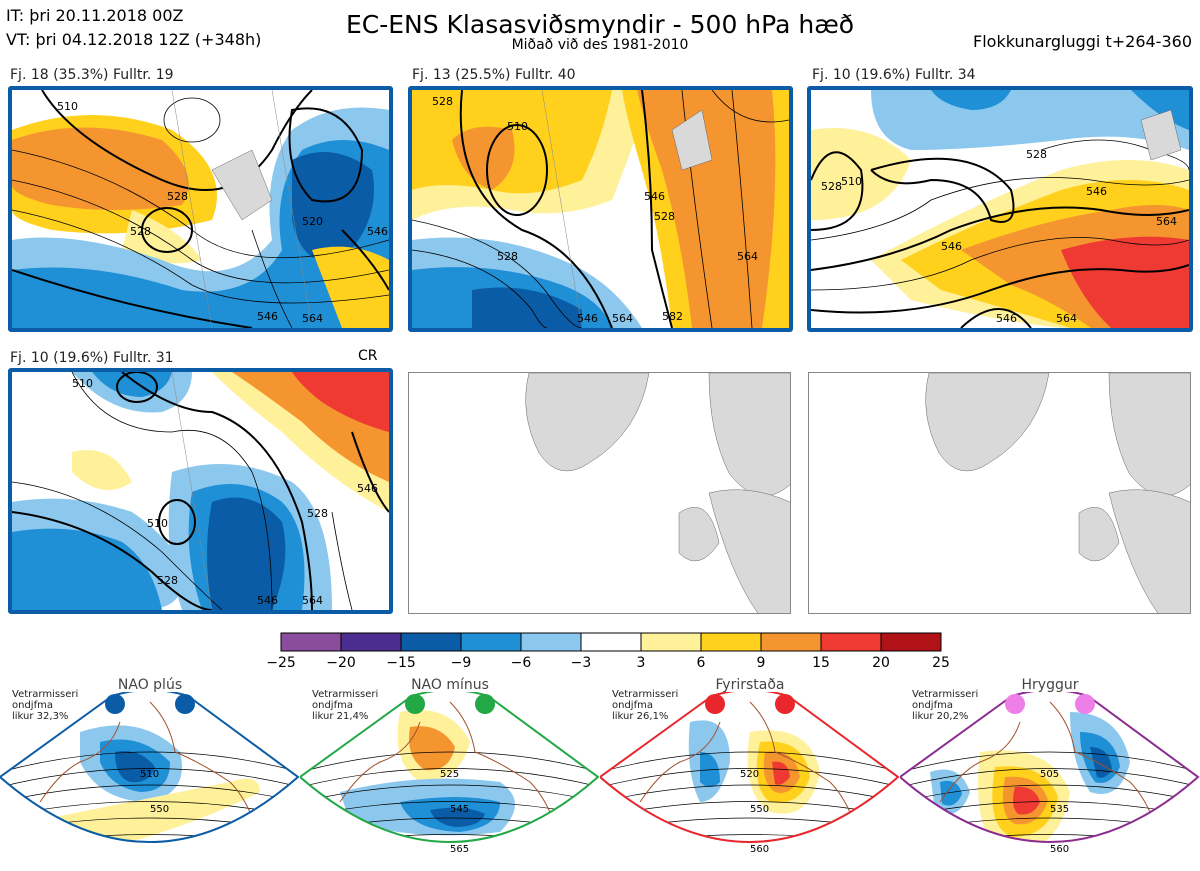 Image resolution: width=1200 pixels, height=871 pixels. What do you see at coordinates (600, 45) in the screenshot?
I see `page-subtitle: Miðað við des 1981-2010` at bounding box center [600, 45].